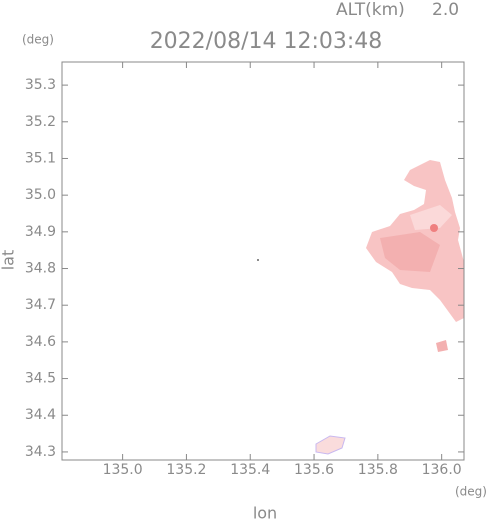 This screenshot has width=491, height=521. I want to click on y-tick-label: 34.7, so click(40, 305).